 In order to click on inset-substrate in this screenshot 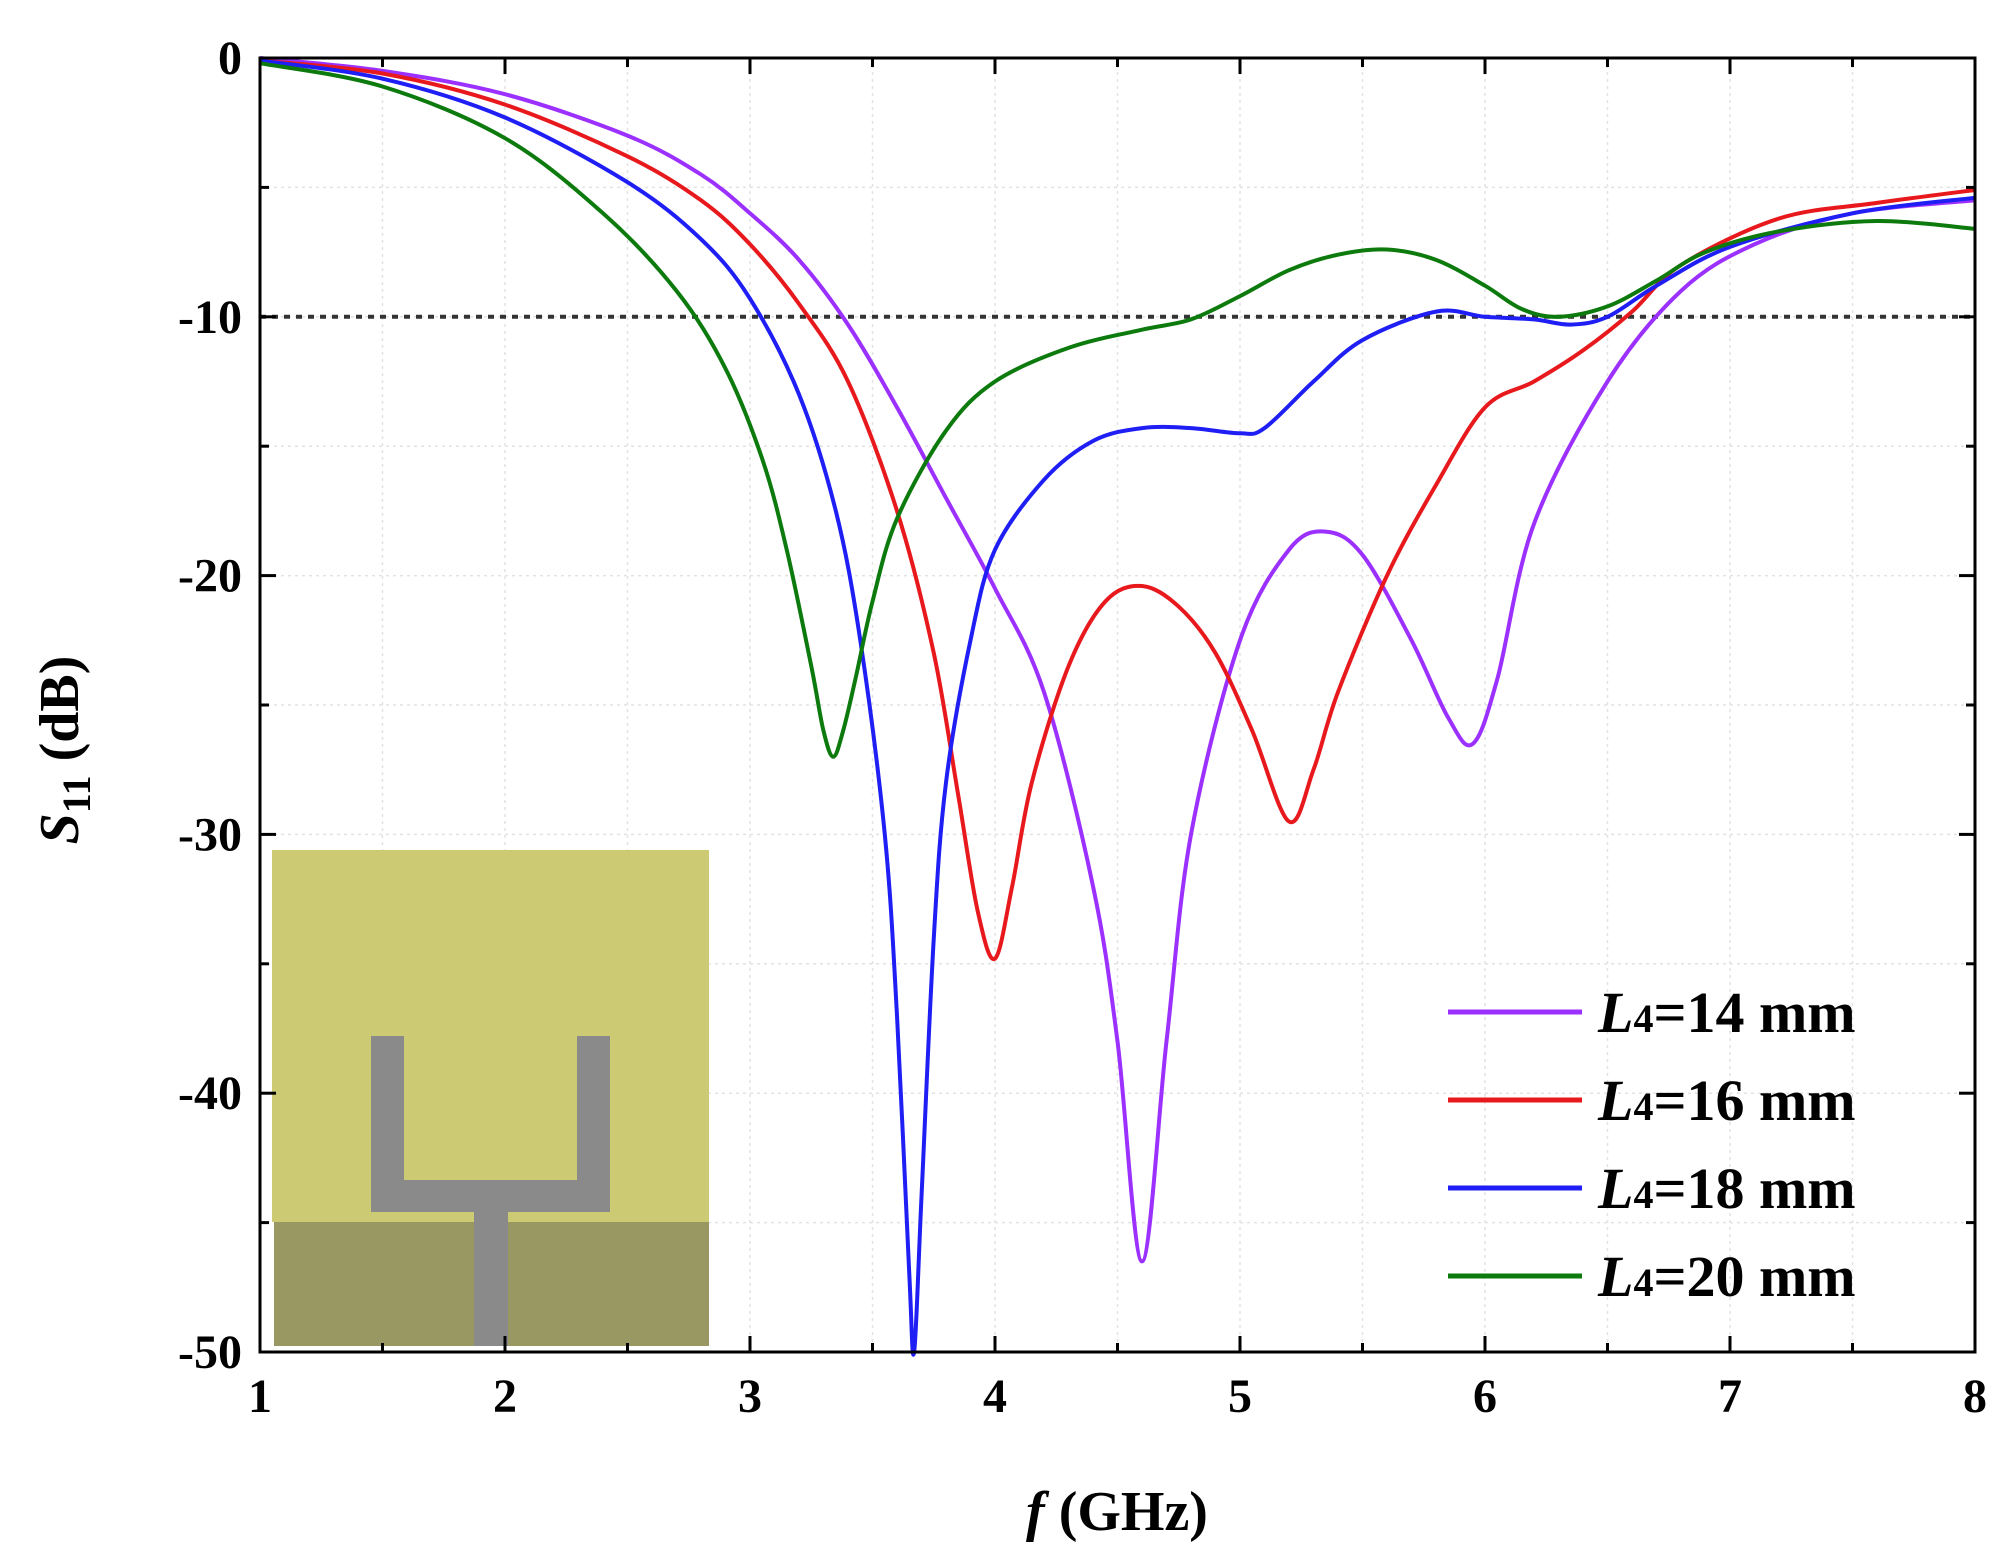, I will do `click(490, 1036)`.